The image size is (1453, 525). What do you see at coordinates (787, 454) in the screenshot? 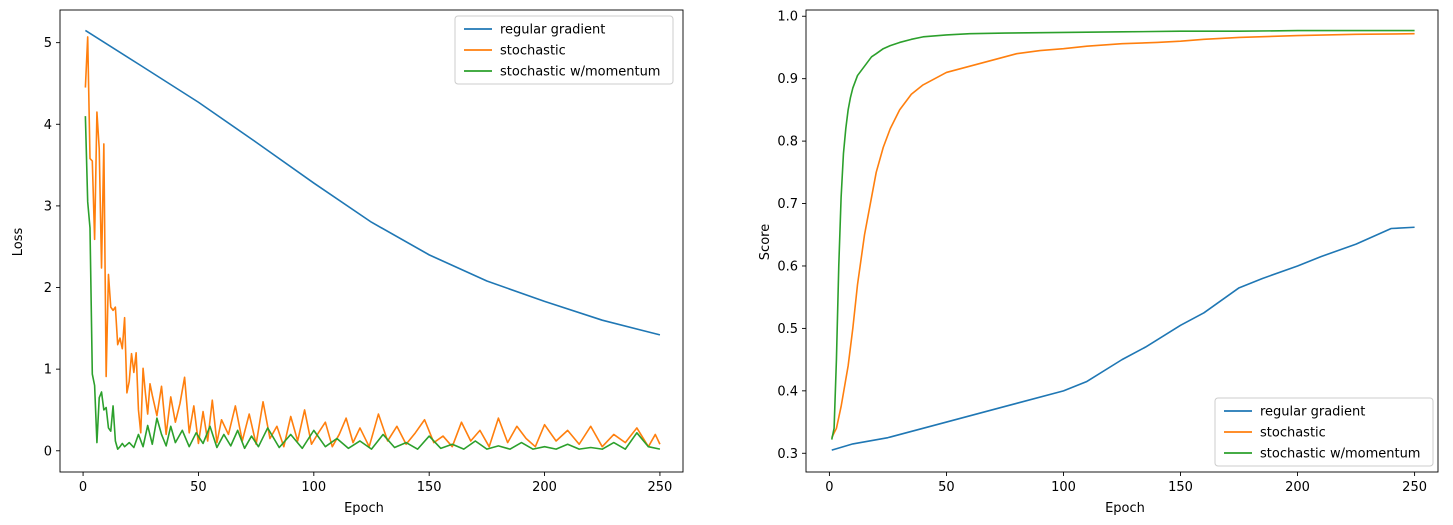
I see `score-y-tick-label: 0.3` at bounding box center [787, 454].